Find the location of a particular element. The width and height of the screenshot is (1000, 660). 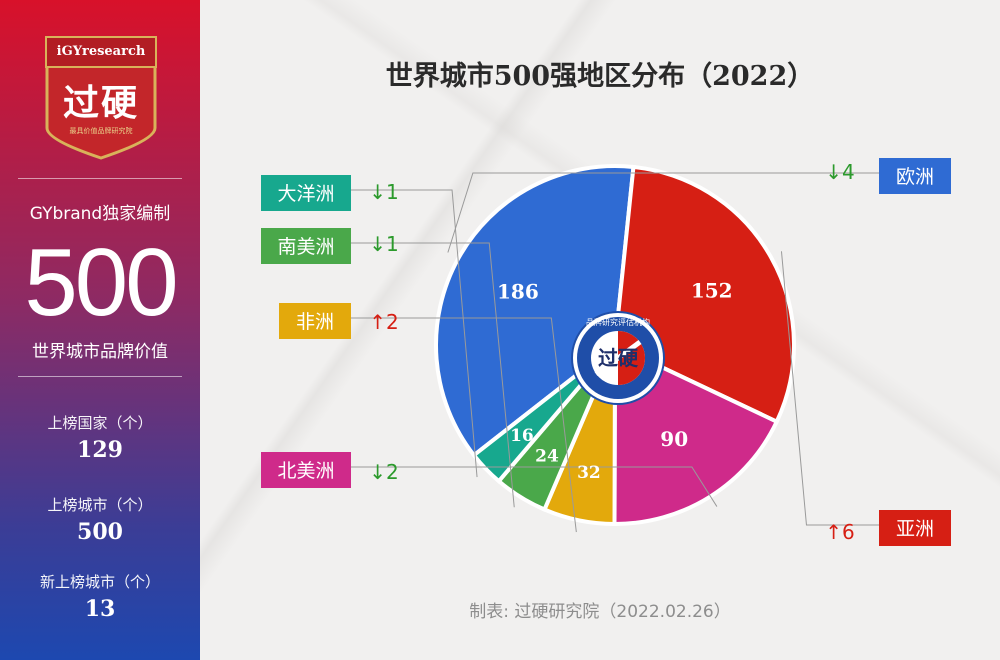

seal-main-text: 过硬 is located at coordinates (618, 358).